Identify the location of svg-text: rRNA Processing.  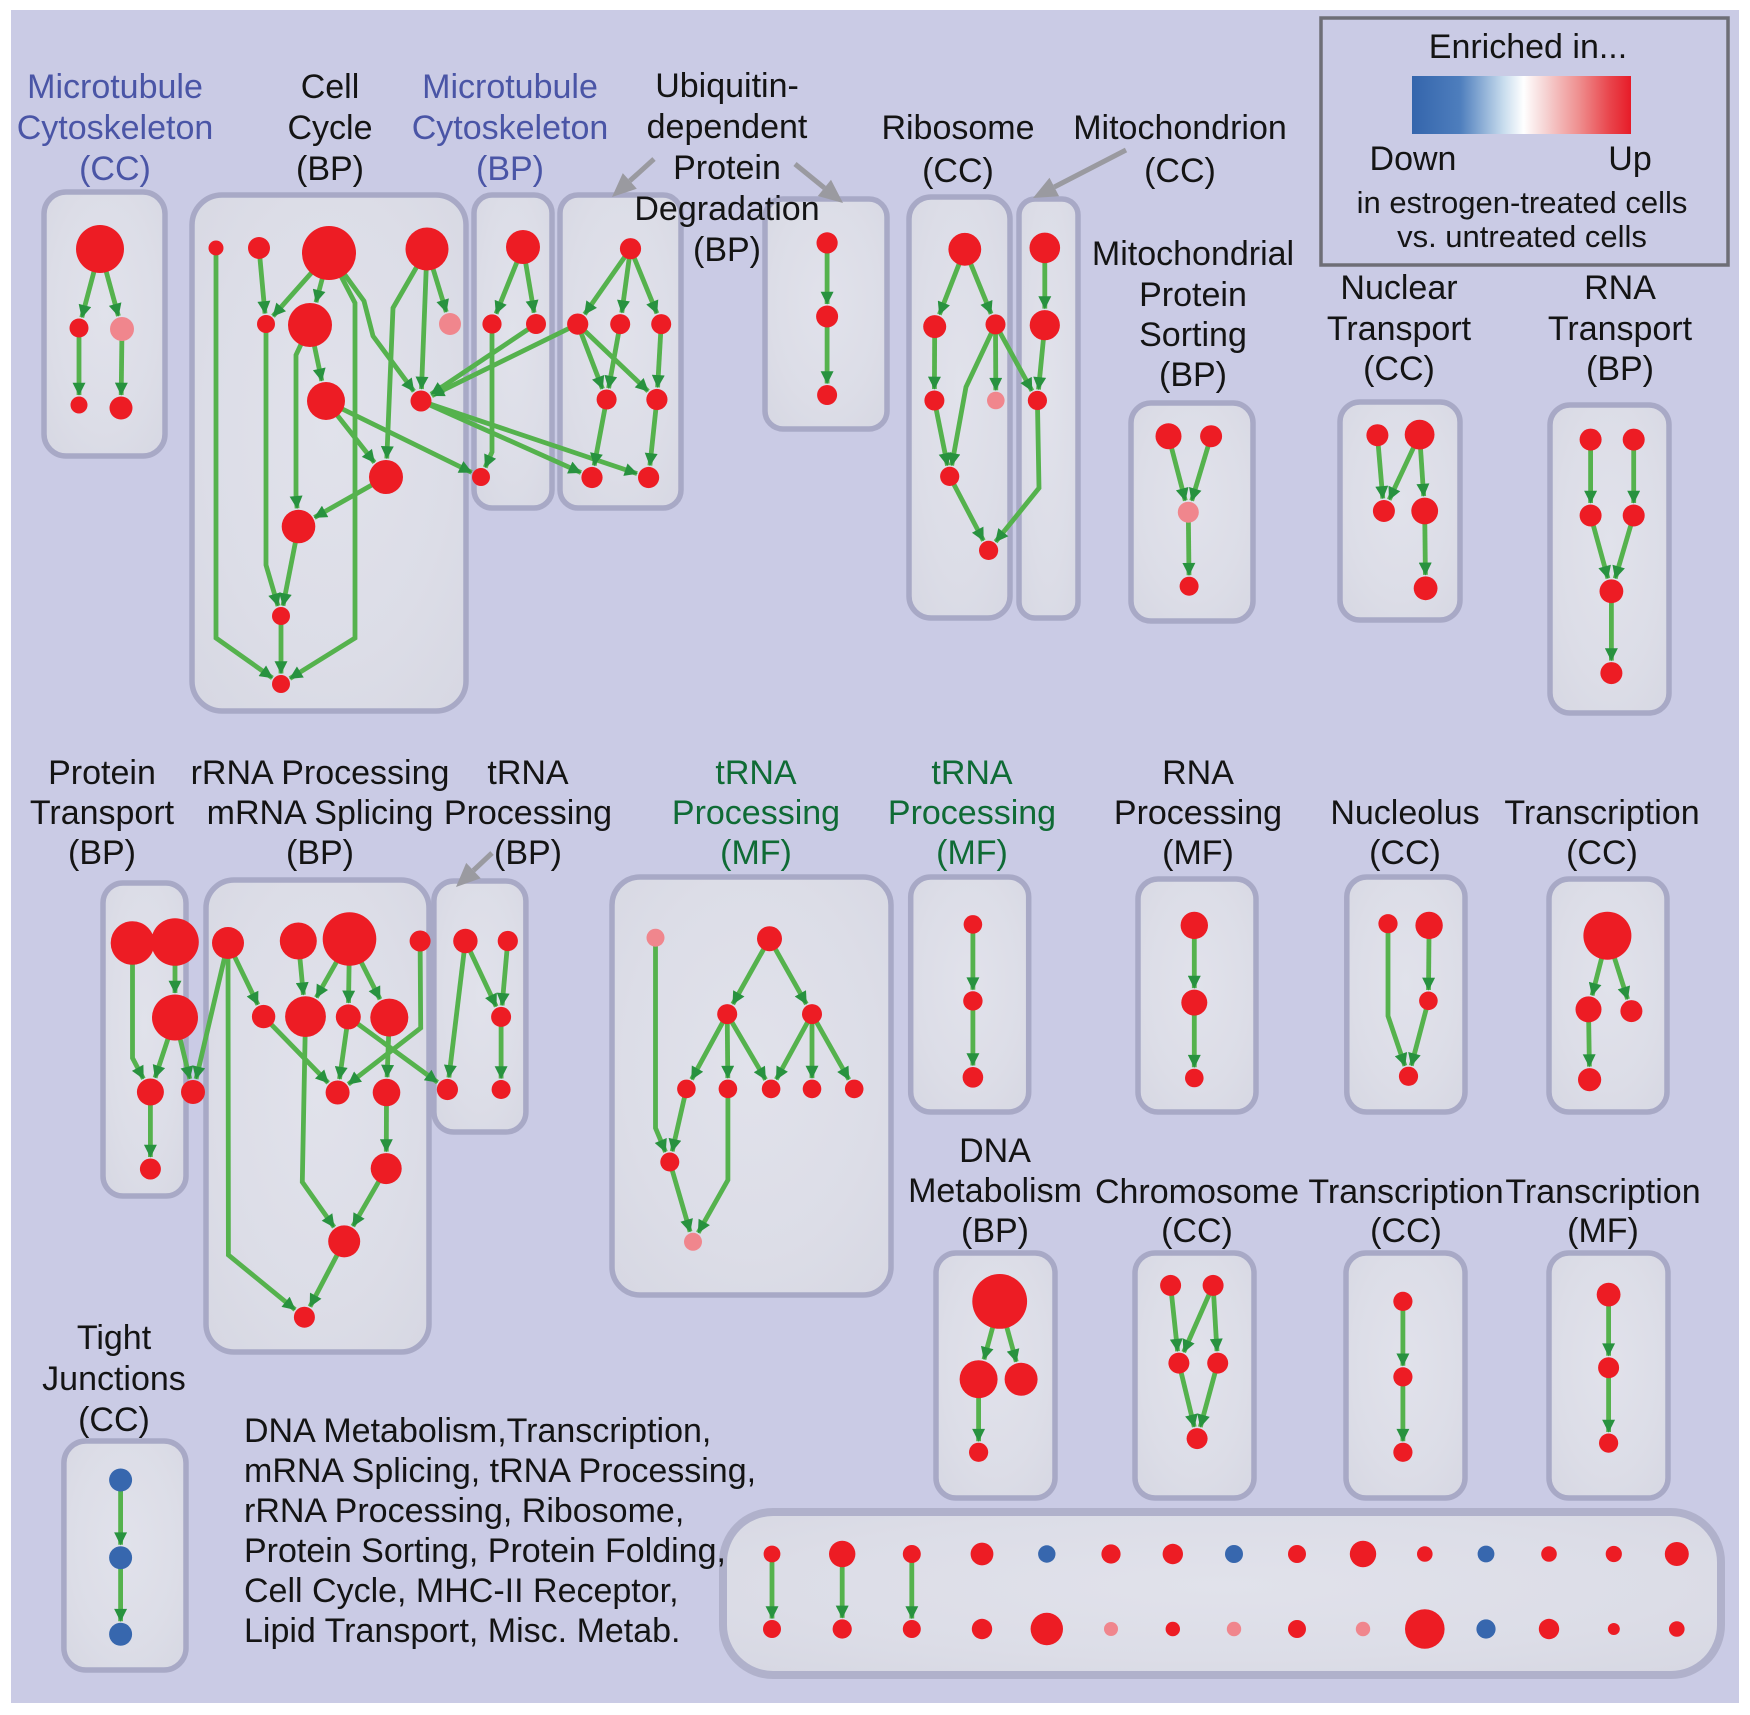
(320, 773).